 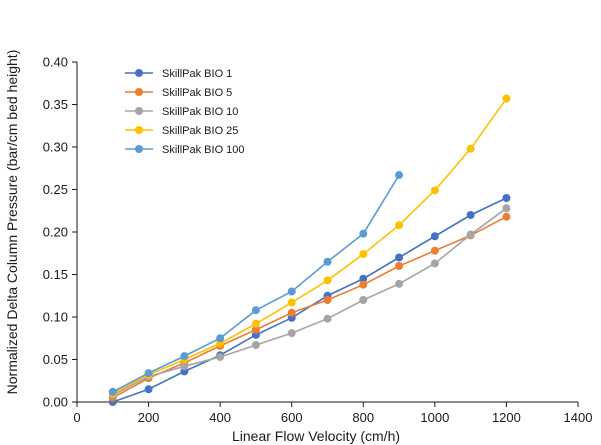 What do you see at coordinates (149, 417) in the screenshot?
I see `x-tick-label: 200` at bounding box center [149, 417].